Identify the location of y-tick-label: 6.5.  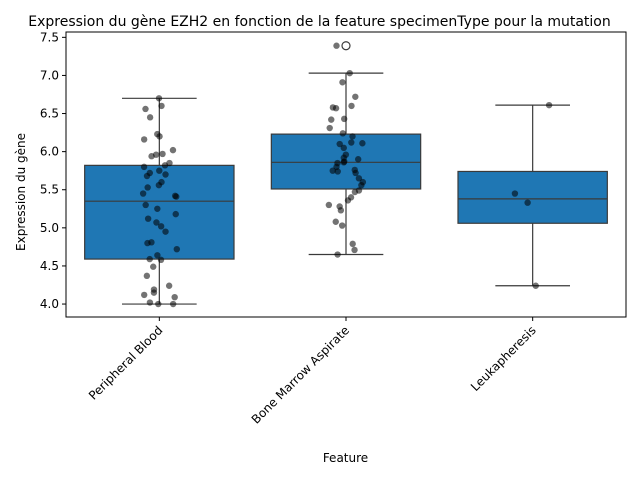
(49, 114).